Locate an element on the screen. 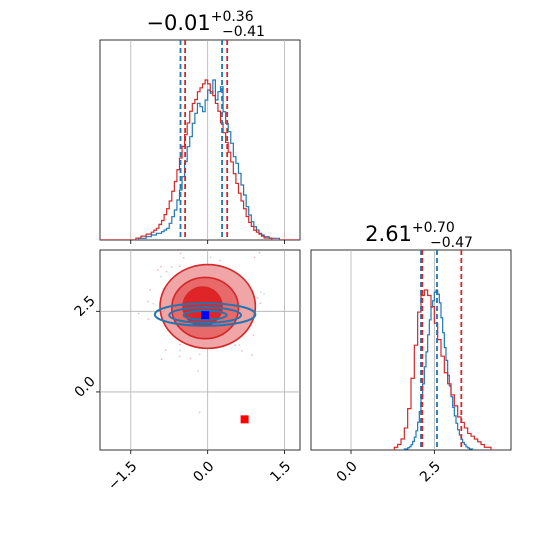 The width and height of the screenshot is (550, 550). x-ticks is located at coordinates (208, 242).